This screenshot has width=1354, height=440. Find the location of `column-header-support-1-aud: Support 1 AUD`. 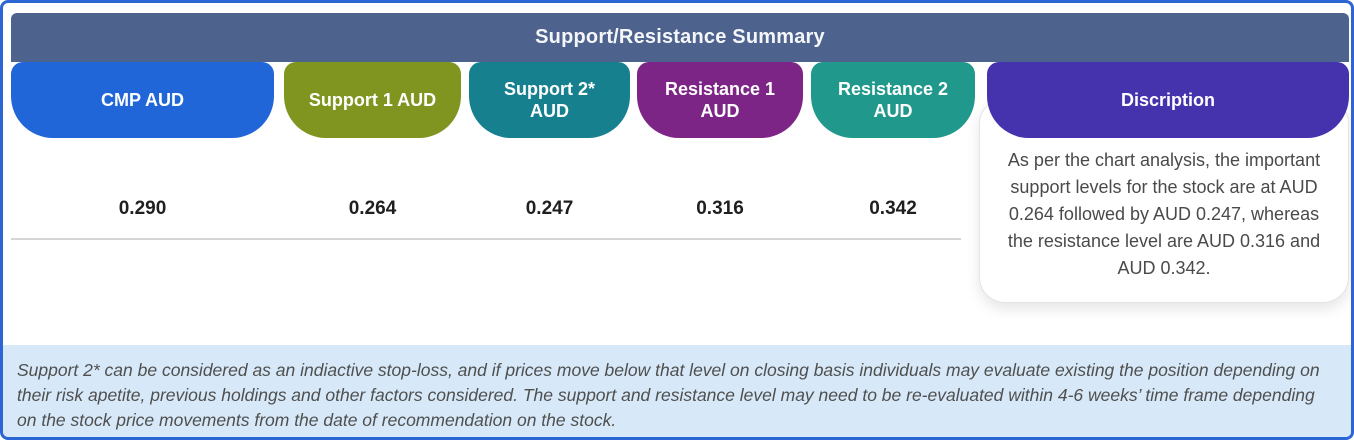

column-header-support-1-aud: Support 1 AUD is located at coordinates (372, 100).